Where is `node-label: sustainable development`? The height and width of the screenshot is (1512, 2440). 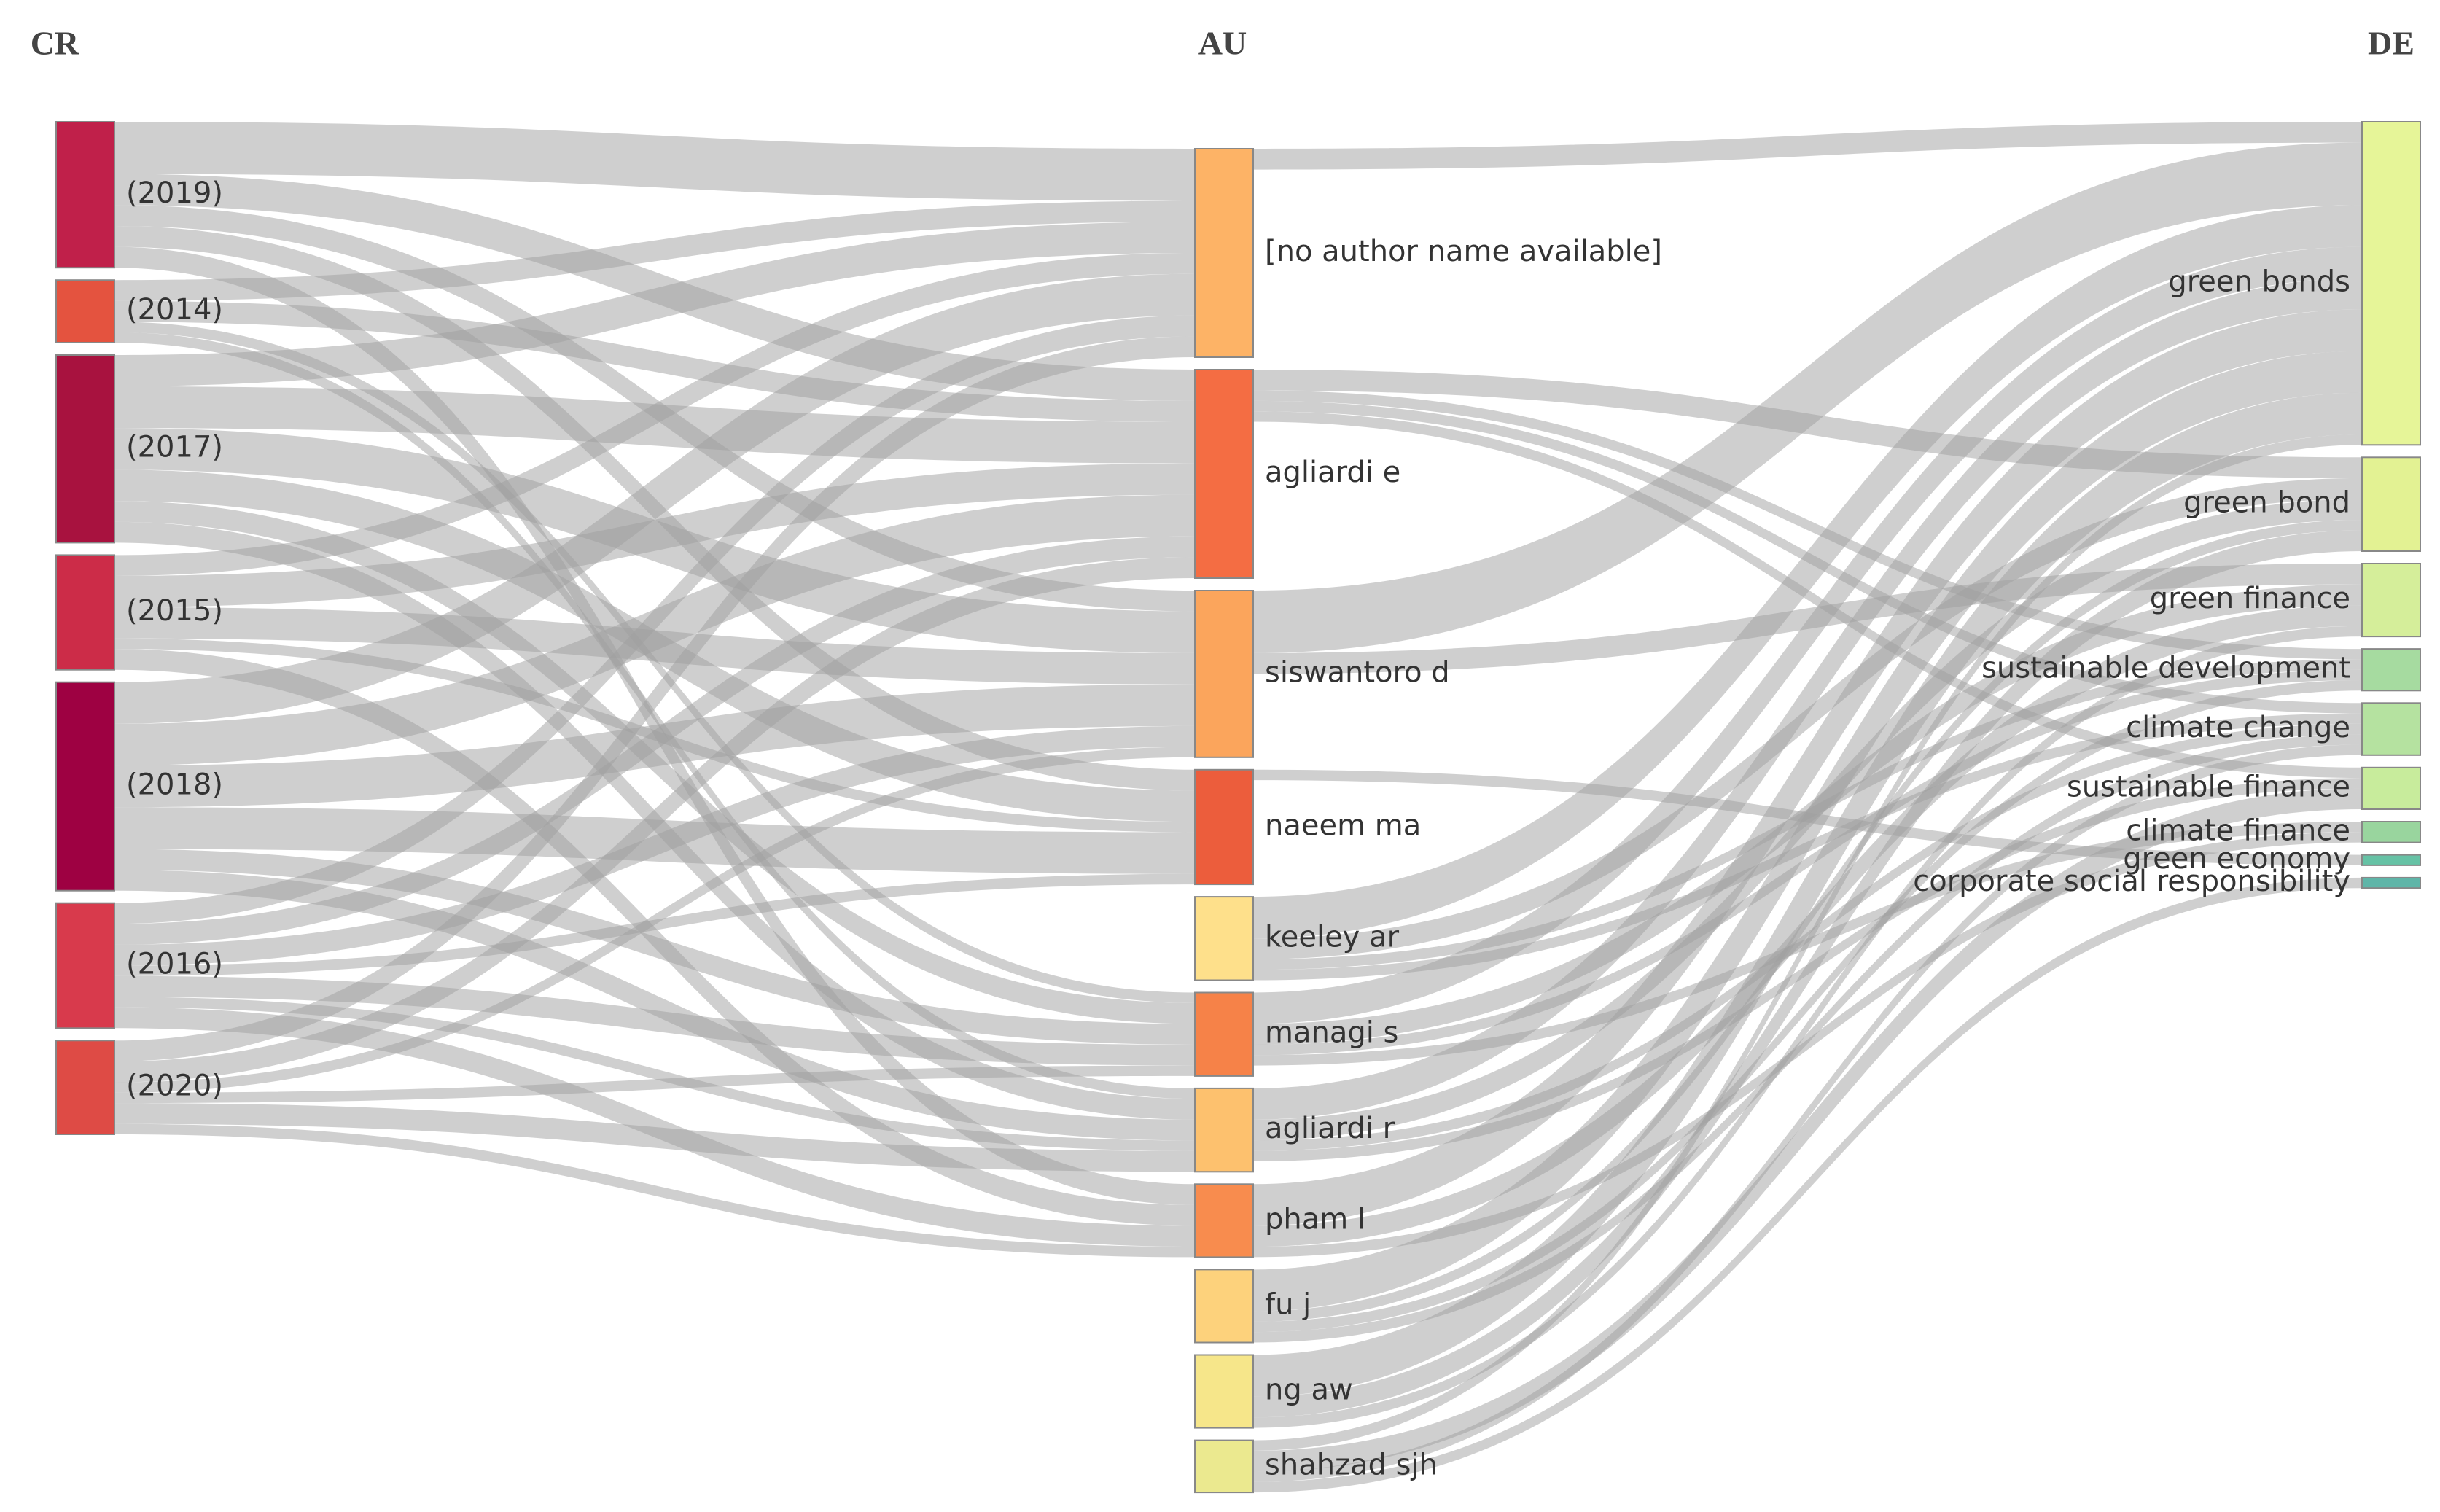 node-label: sustainable development is located at coordinates (2165, 668).